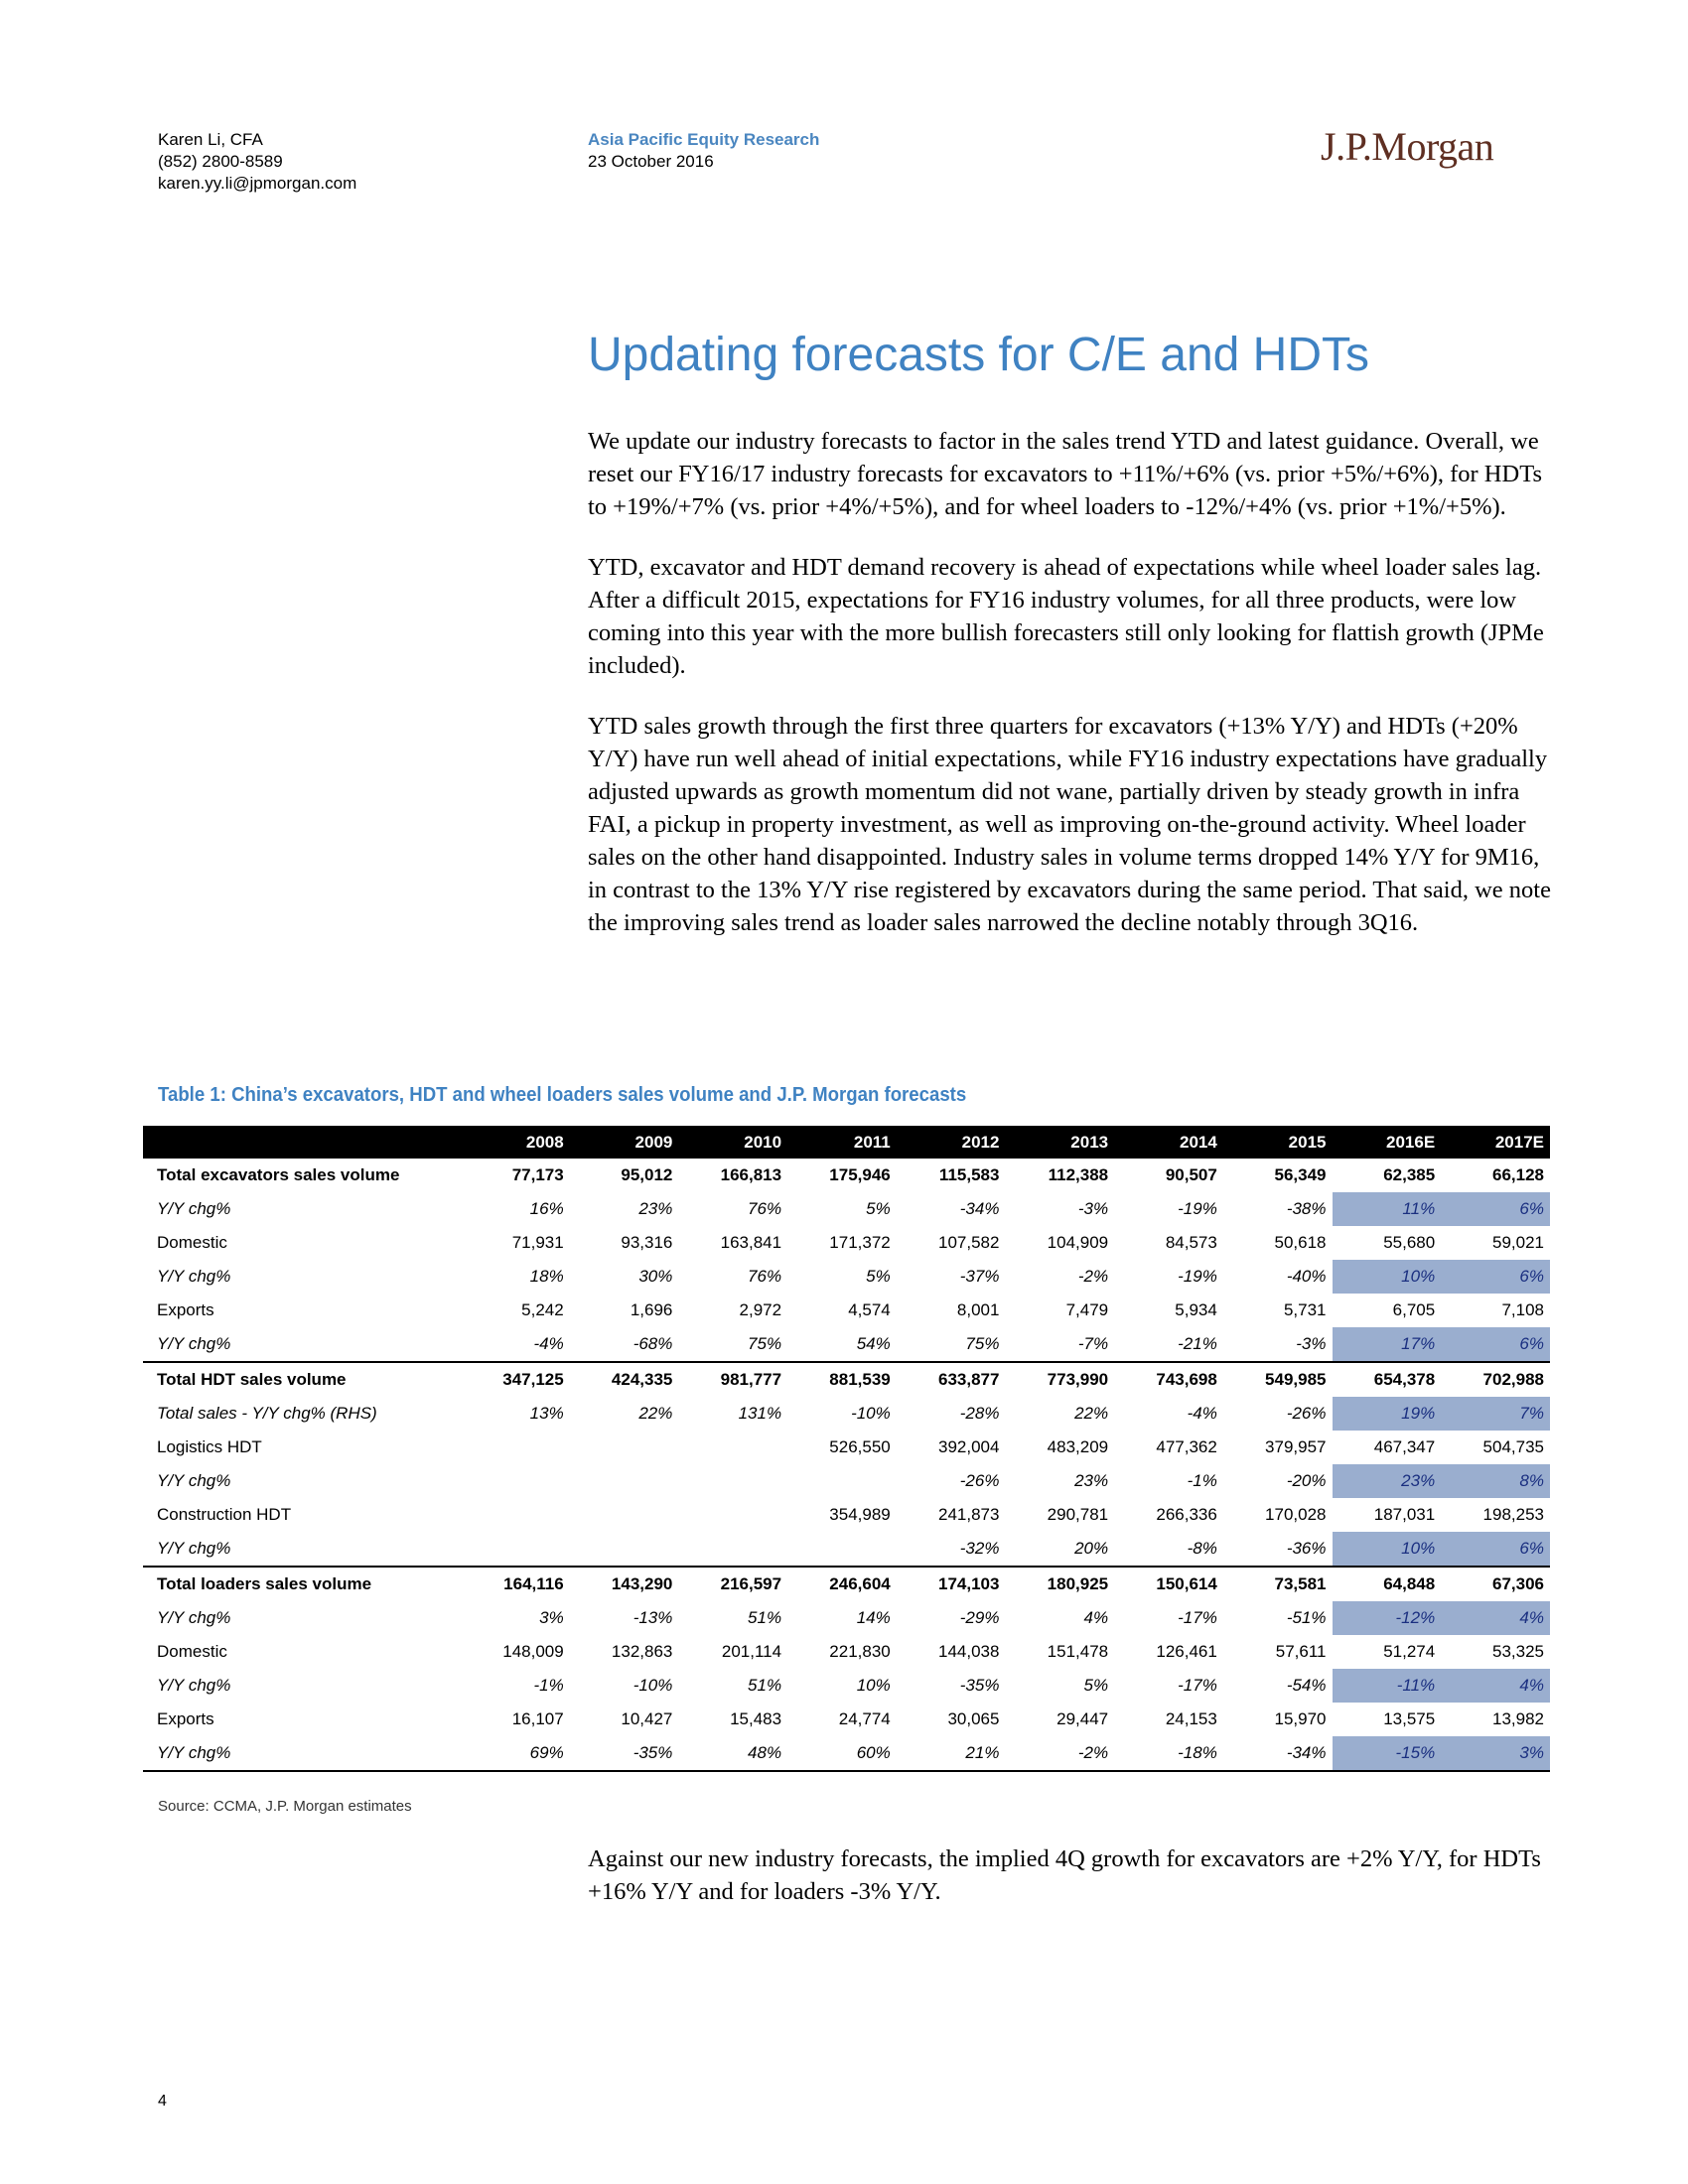 This screenshot has height=2184, width=1688. Describe the element at coordinates (1197, 1276) in the screenshot. I see `table-cell: -19%` at that location.